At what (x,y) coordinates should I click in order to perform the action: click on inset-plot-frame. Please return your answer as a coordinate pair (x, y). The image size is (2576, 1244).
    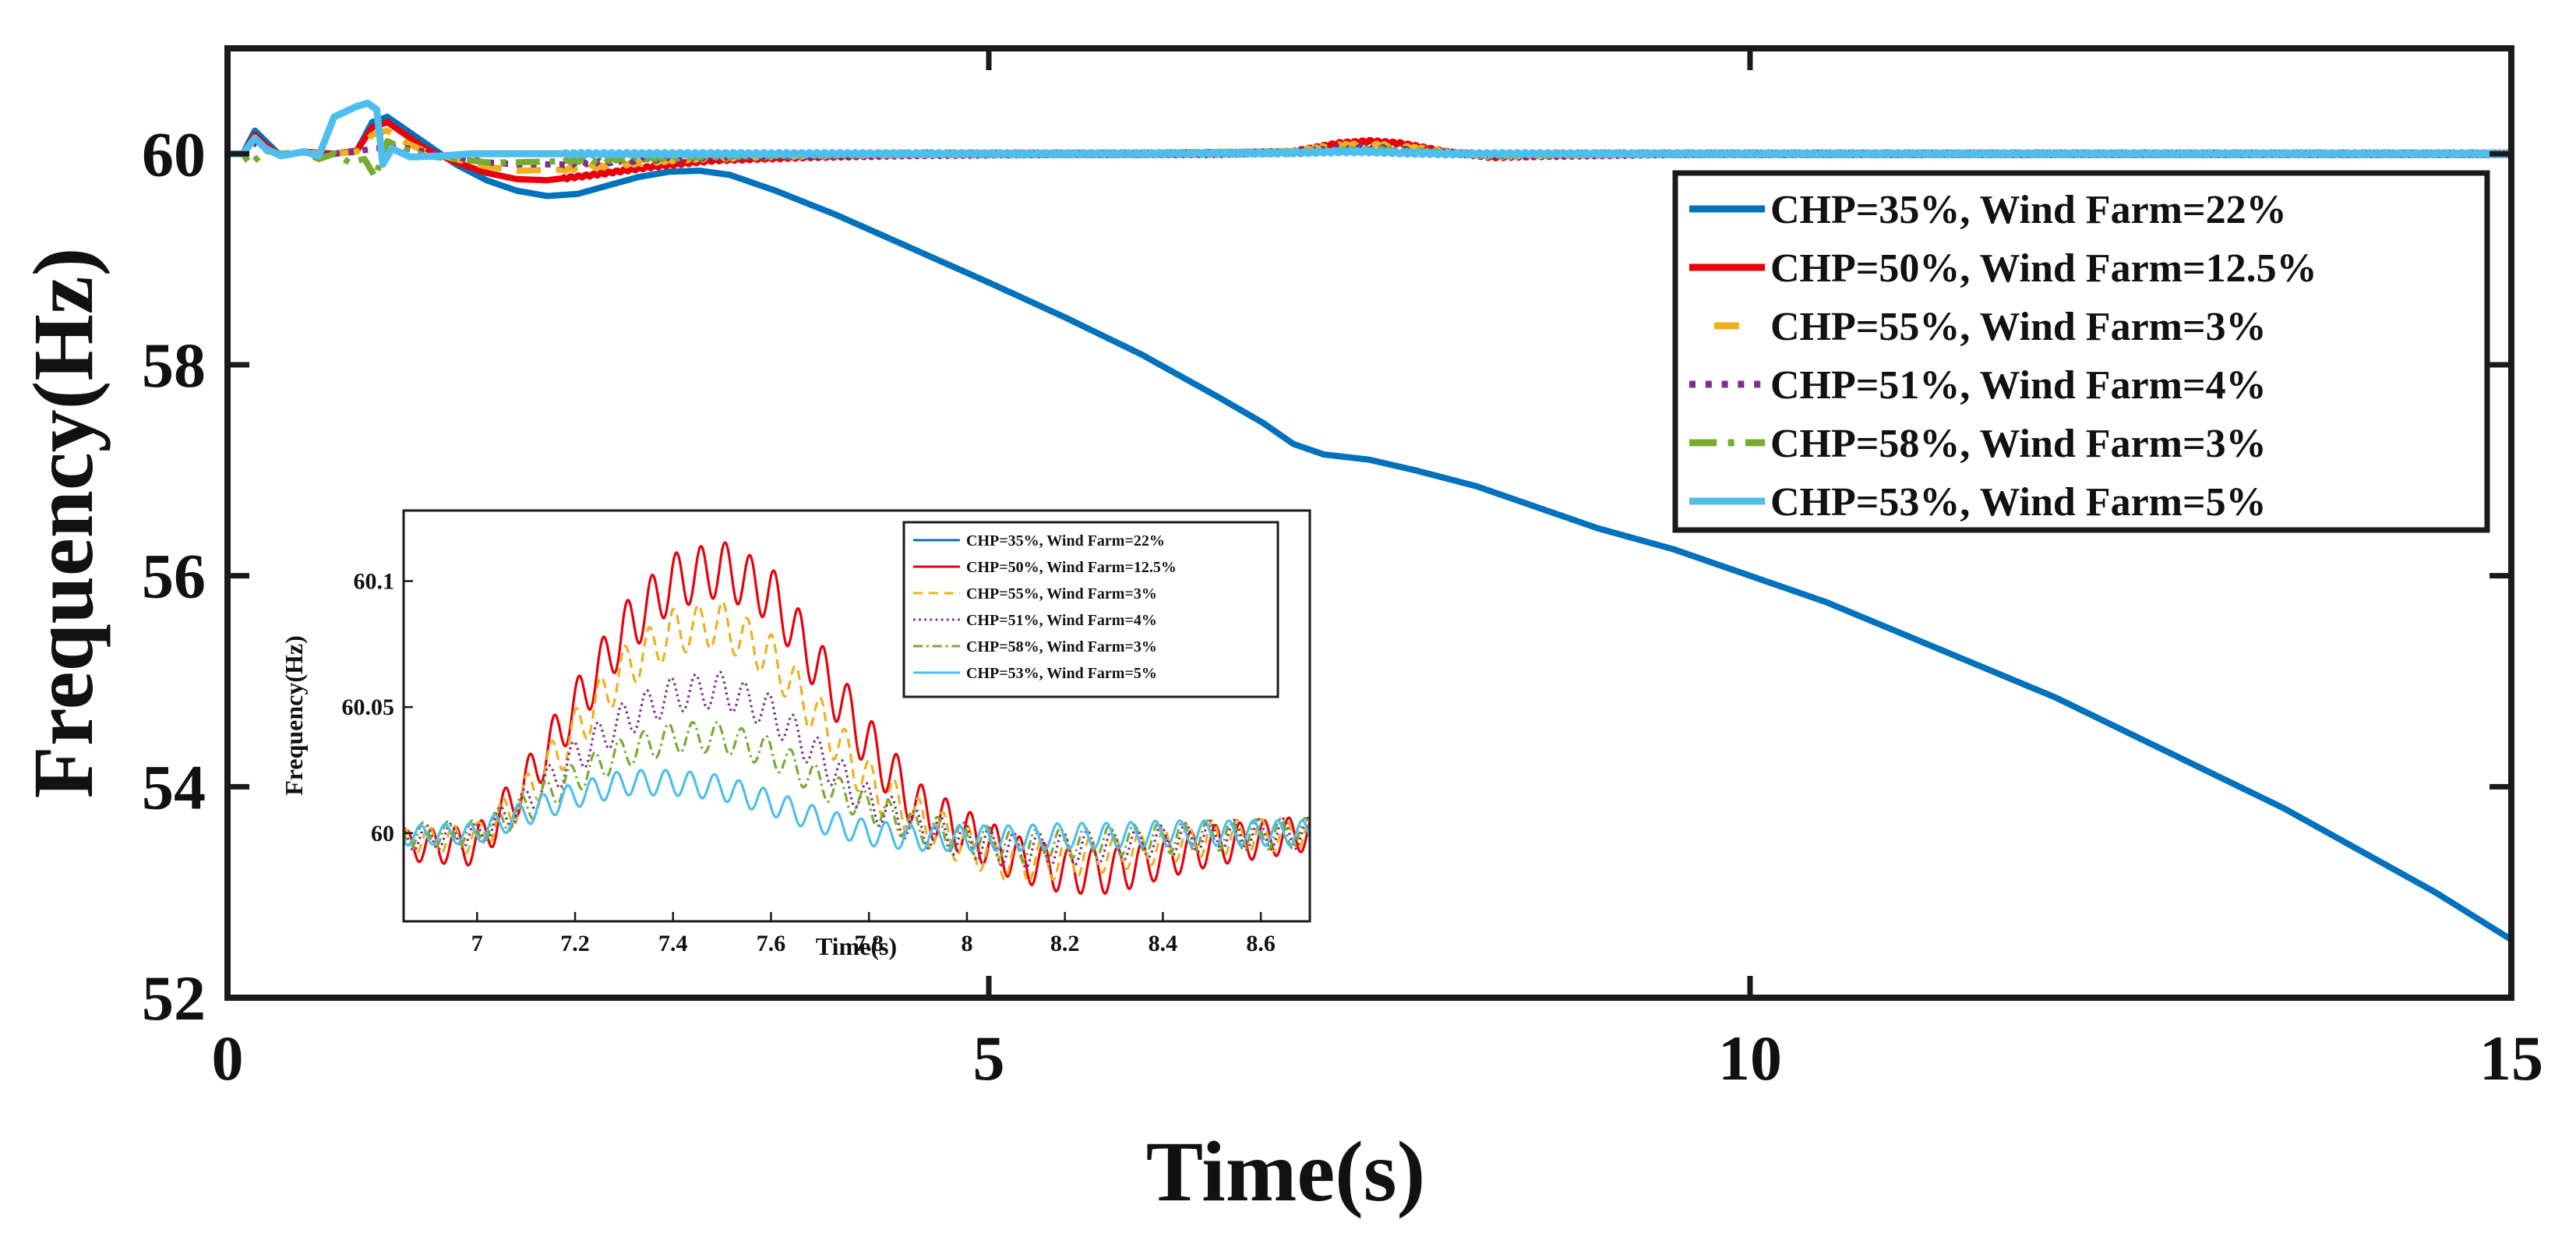
    Looking at the image, I should click on (856, 716).